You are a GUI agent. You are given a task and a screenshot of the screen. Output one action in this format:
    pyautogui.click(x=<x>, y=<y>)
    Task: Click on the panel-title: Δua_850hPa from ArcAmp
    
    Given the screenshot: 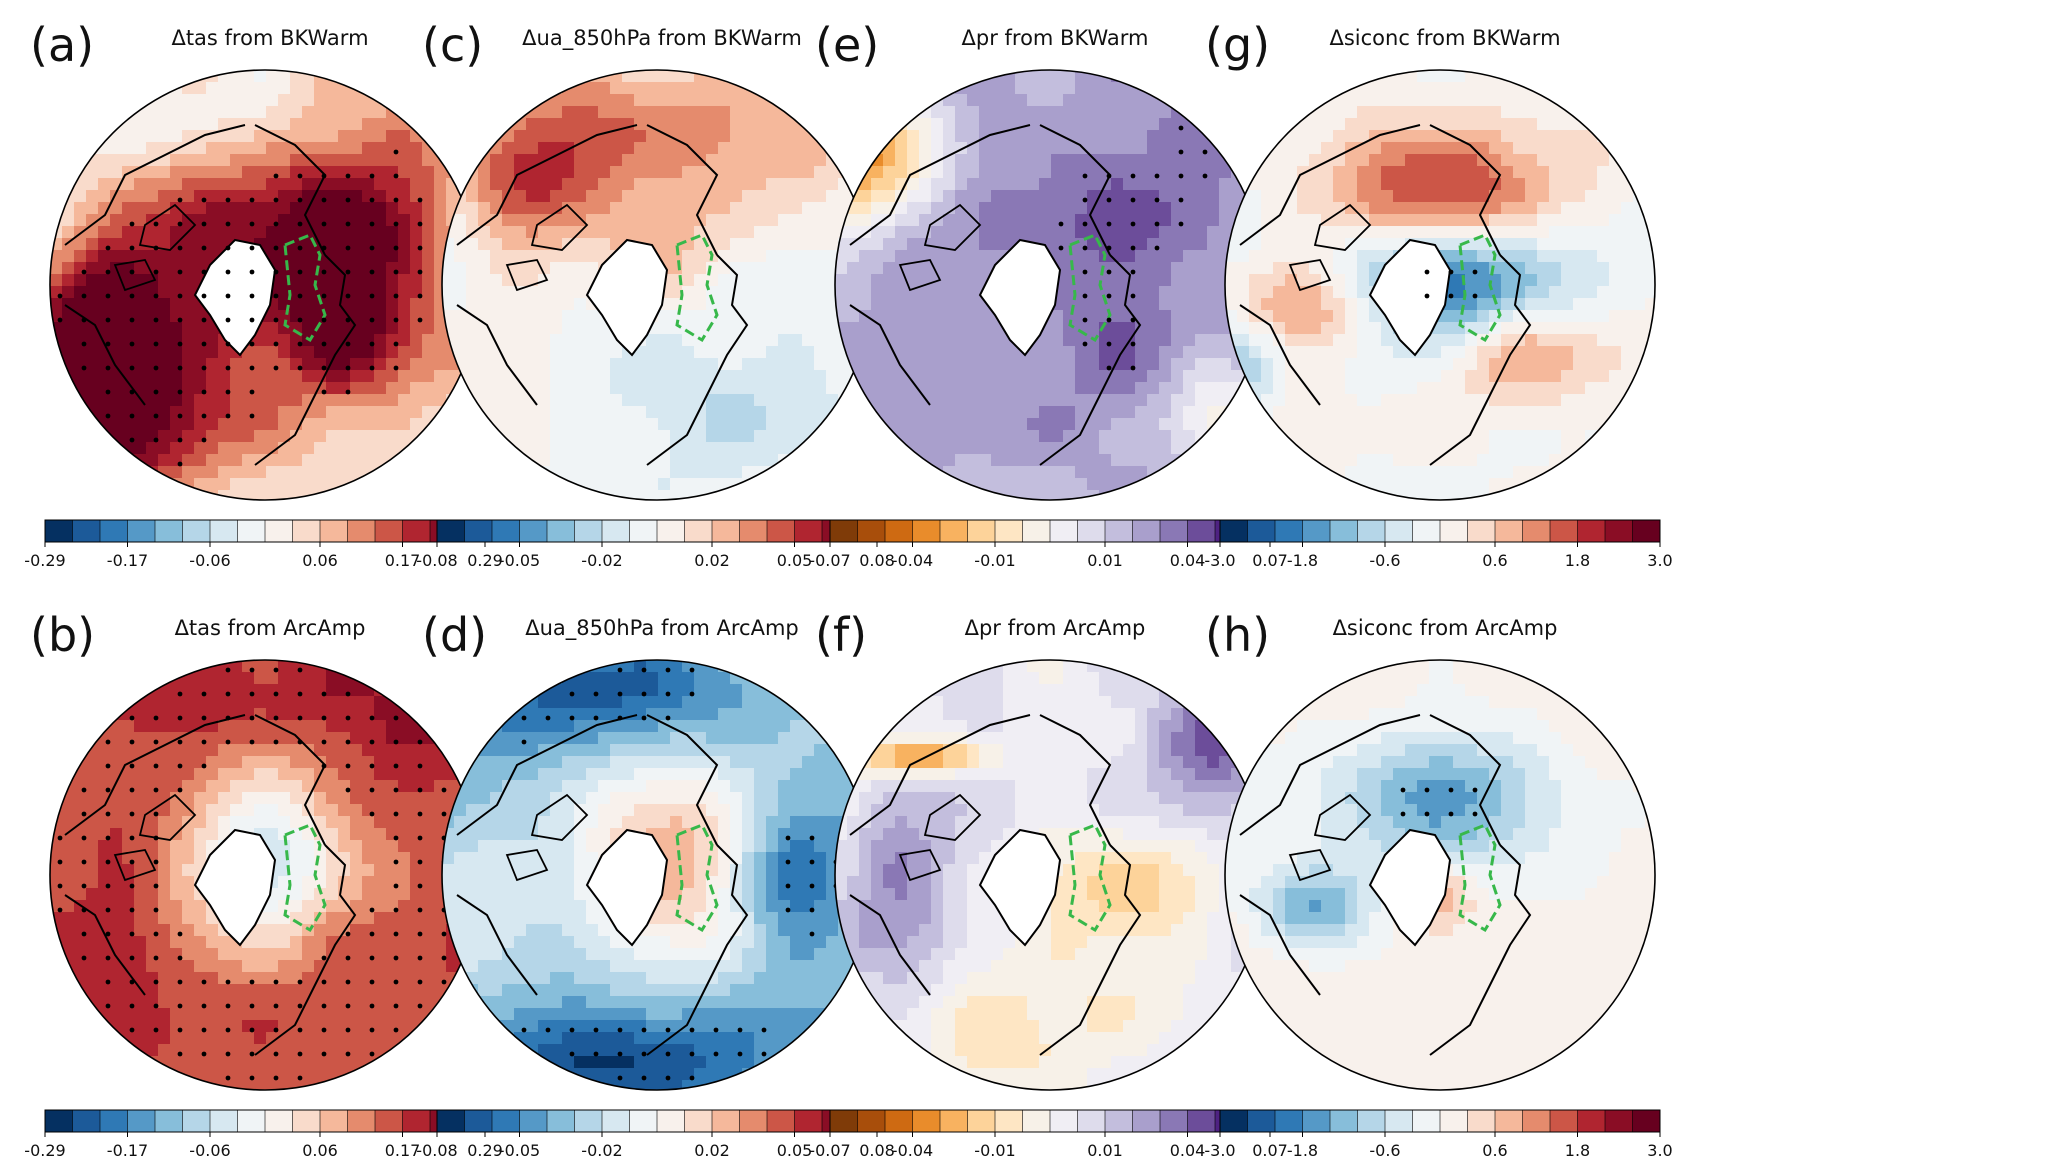 What is the action you would take?
    pyautogui.click(x=662, y=628)
    